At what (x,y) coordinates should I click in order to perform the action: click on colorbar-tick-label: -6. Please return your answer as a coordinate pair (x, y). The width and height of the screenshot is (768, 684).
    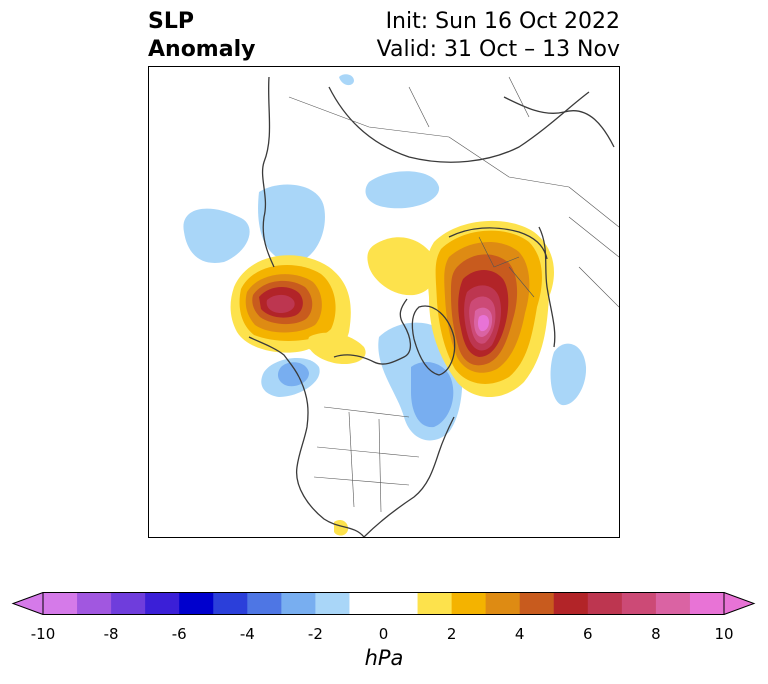
    Looking at the image, I should click on (179, 634).